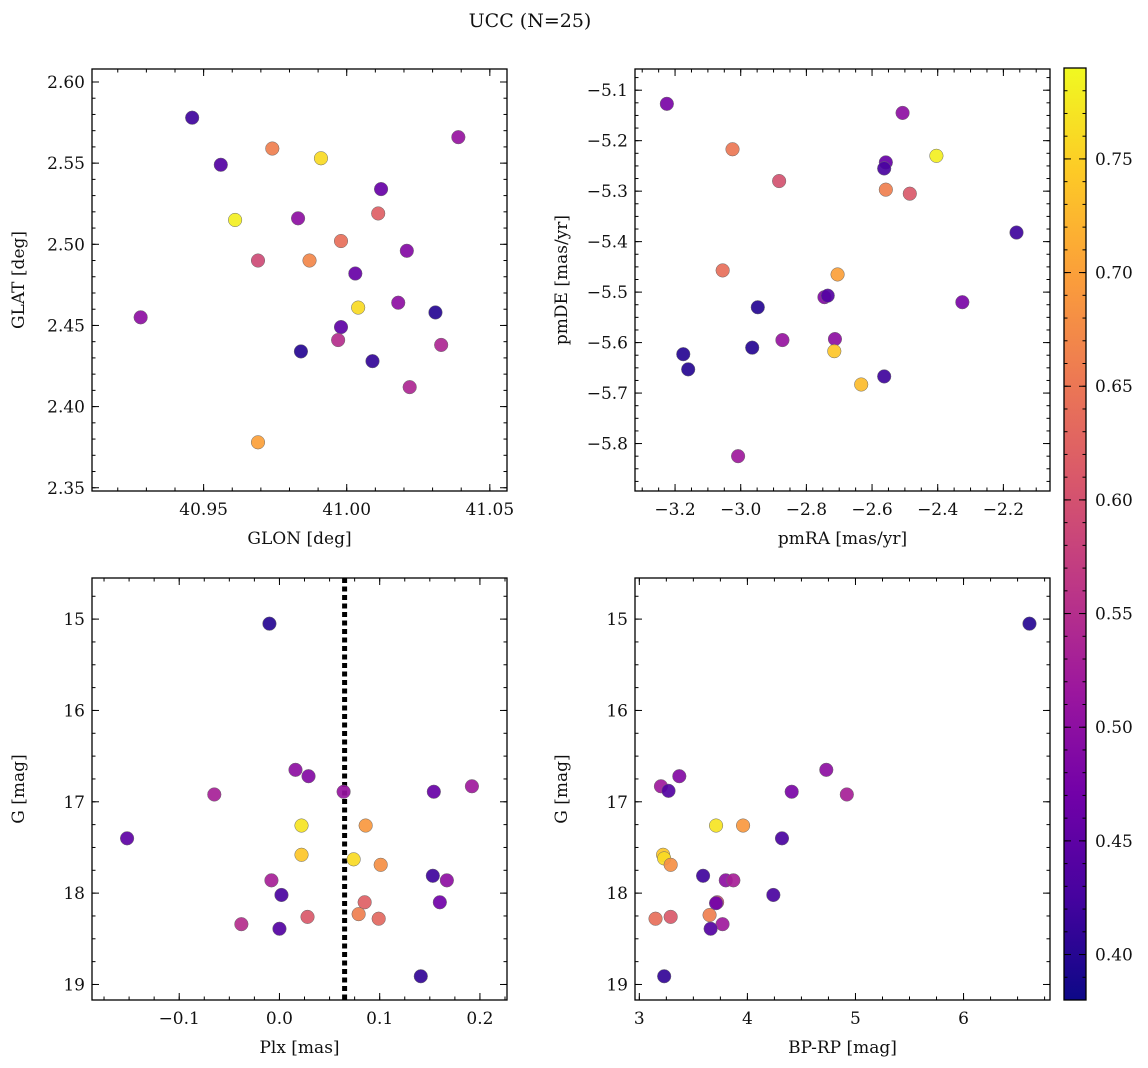 The width and height of the screenshot is (1148, 1068). What do you see at coordinates (1114, 501) in the screenshot?
I see `colorbar-tick-label: 0.60` at bounding box center [1114, 501].